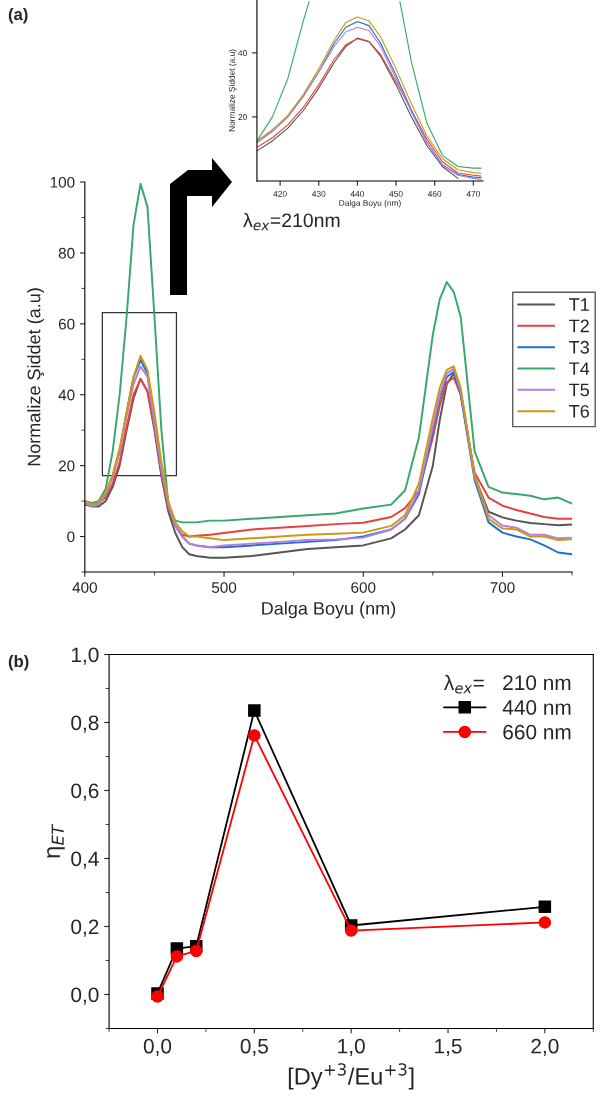 The image size is (606, 1100). What do you see at coordinates (579, 368) in the screenshot?
I see `legend-label: T4` at bounding box center [579, 368].